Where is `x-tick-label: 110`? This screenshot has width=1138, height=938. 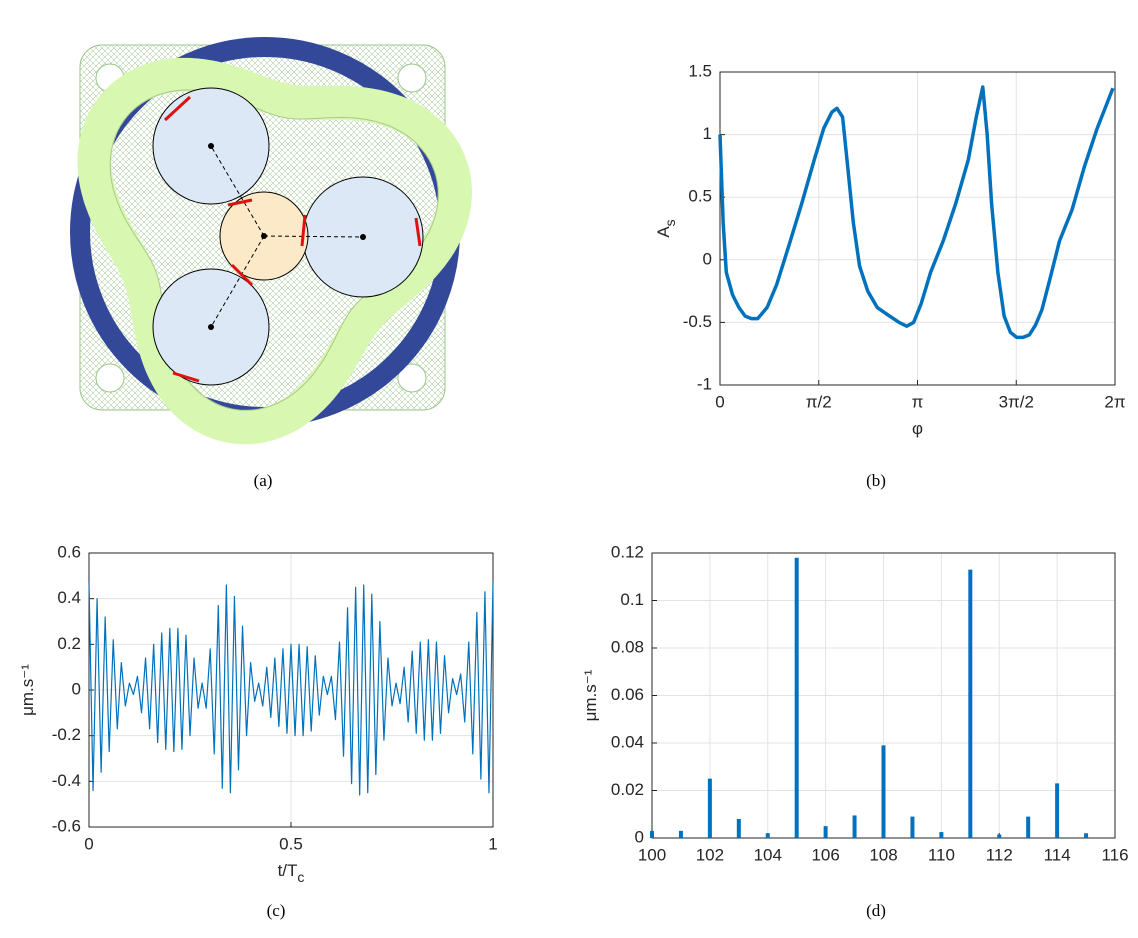 x-tick-label: 110 is located at coordinates (941, 854).